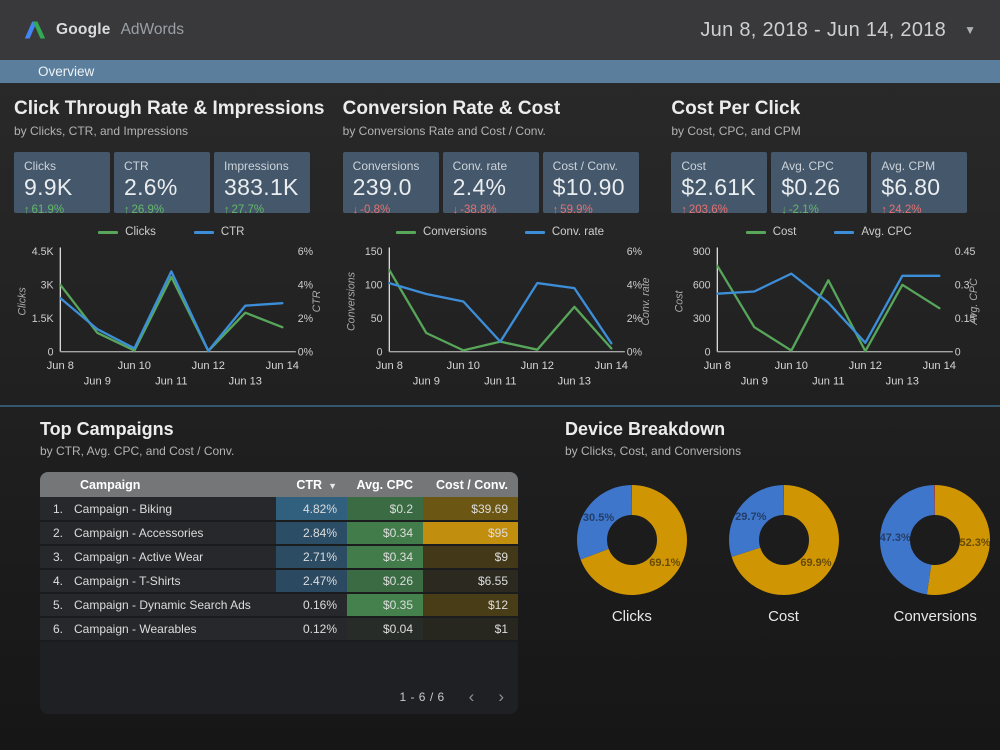  Describe the element at coordinates (970, 30) in the screenshot. I see `chevron-down-icon: ▼` at that location.